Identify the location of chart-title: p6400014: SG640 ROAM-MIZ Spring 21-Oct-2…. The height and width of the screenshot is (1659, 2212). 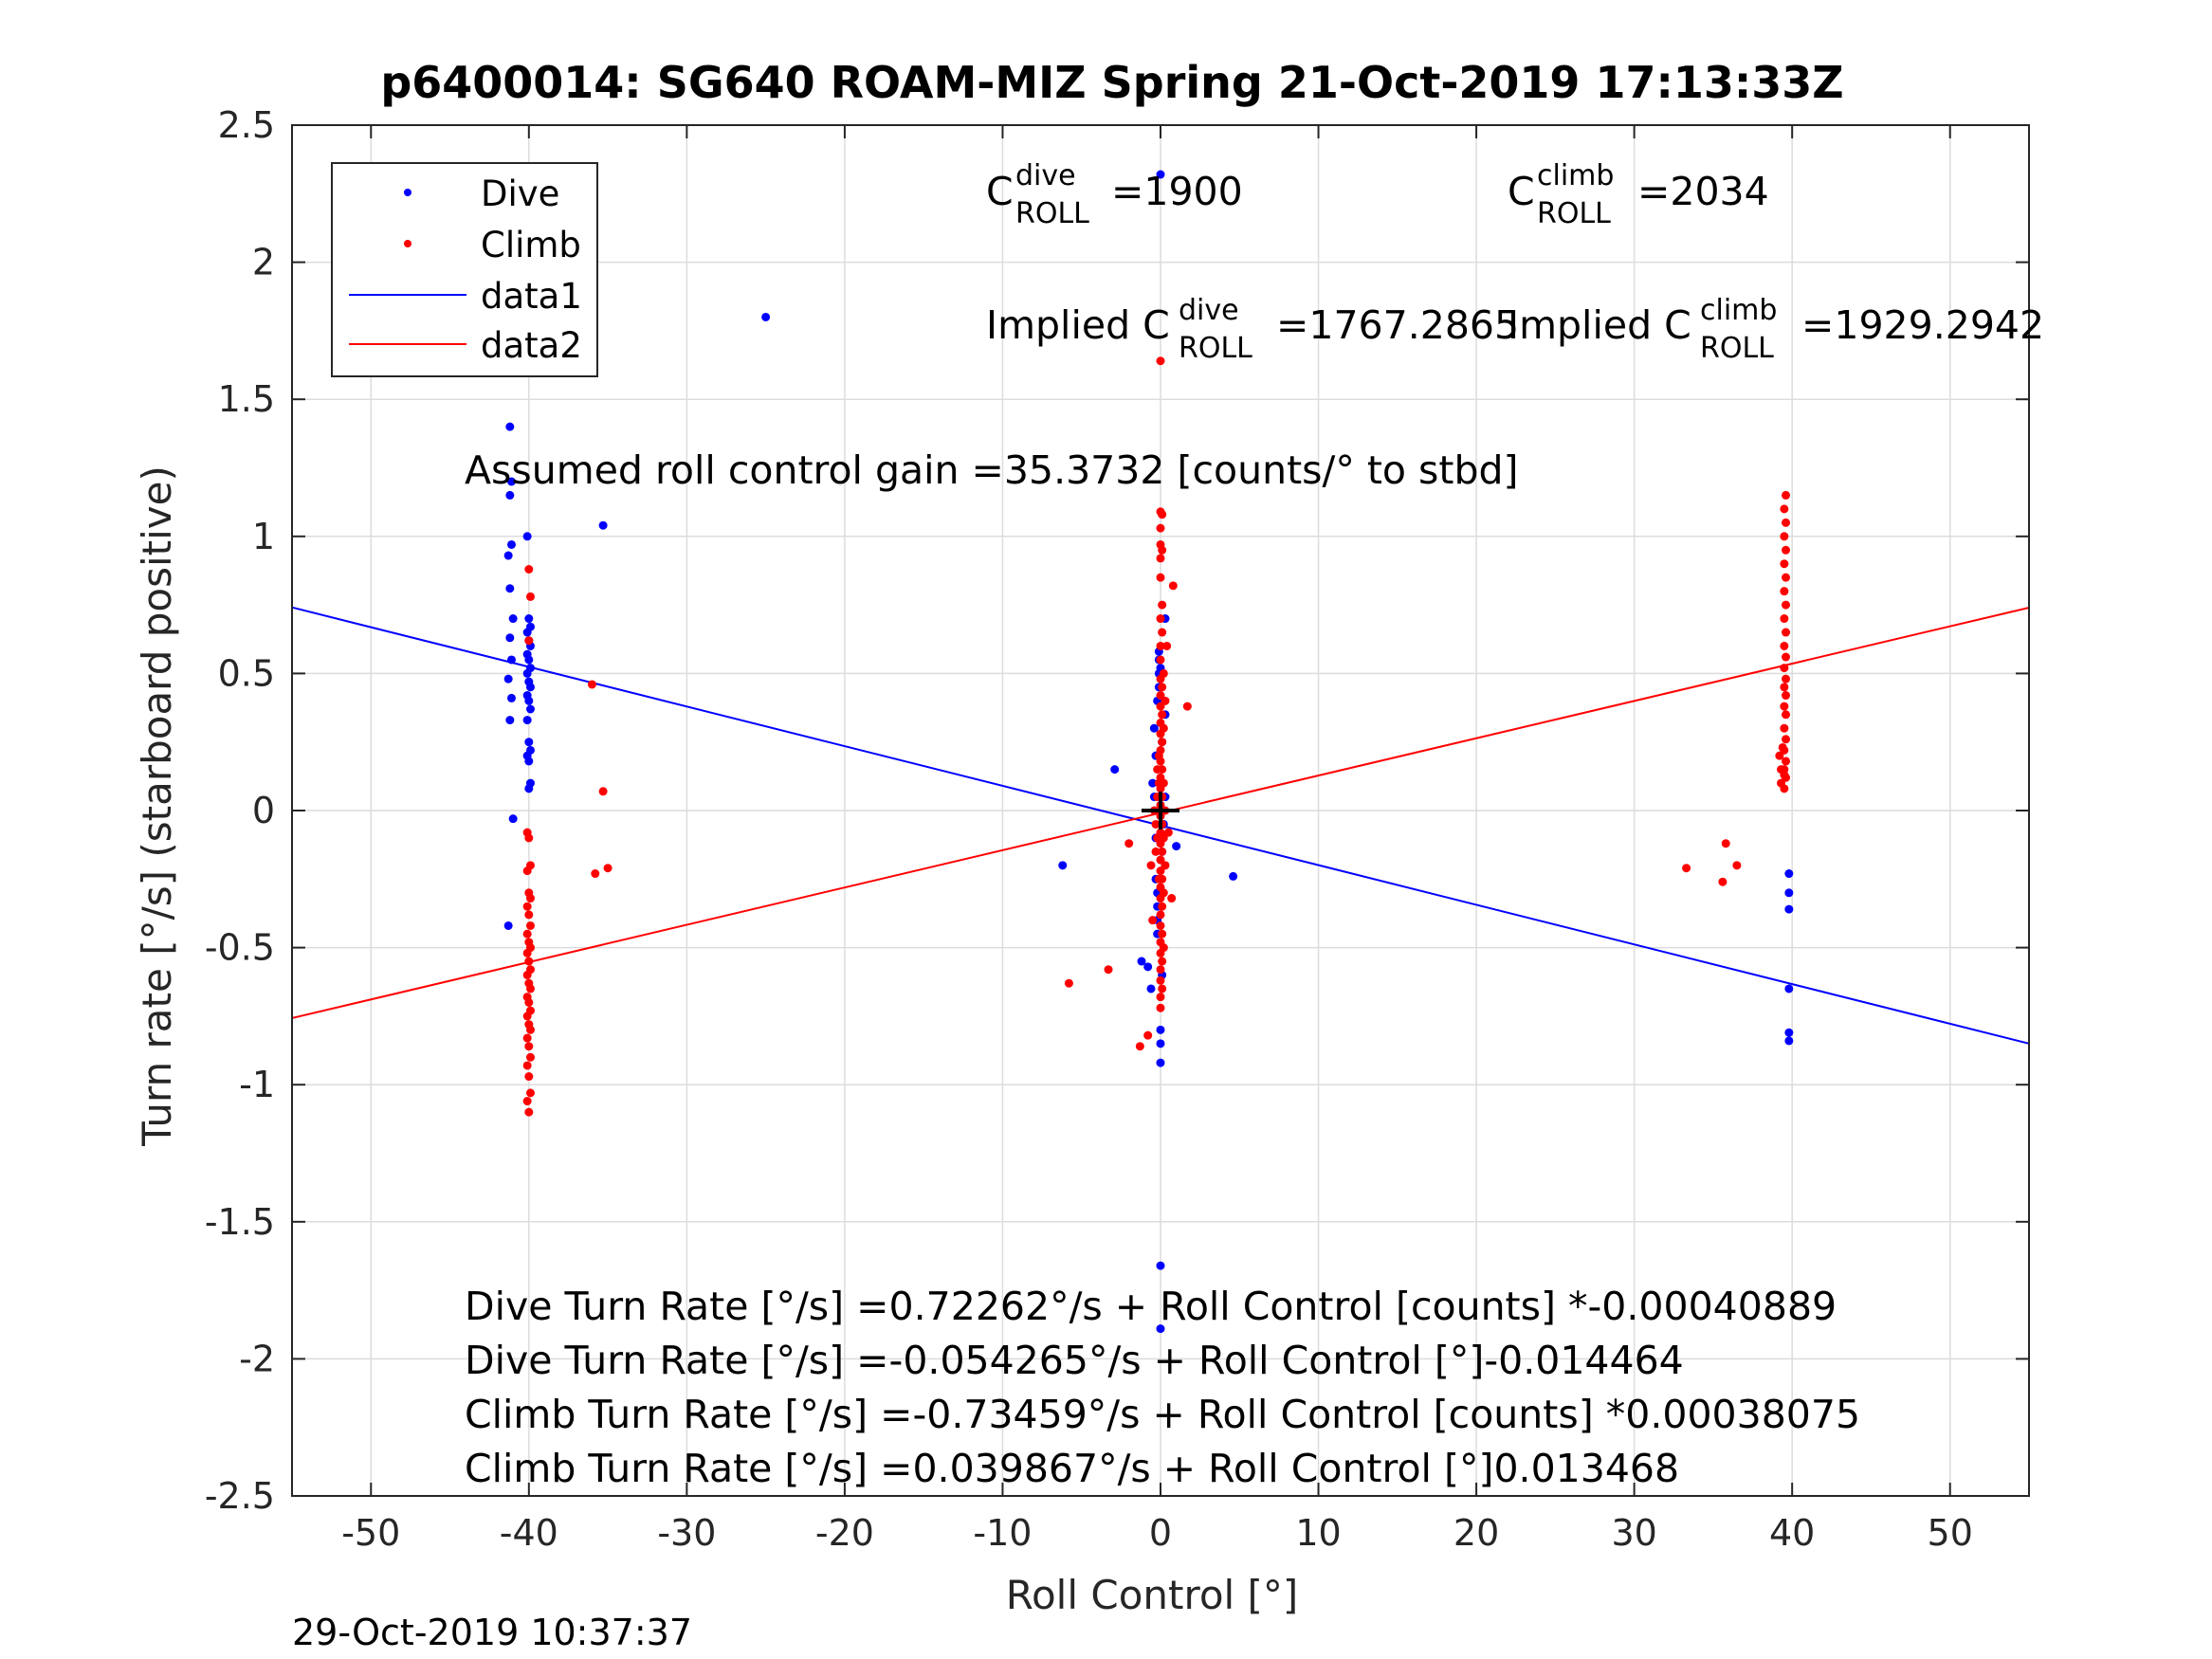
(1111, 82).